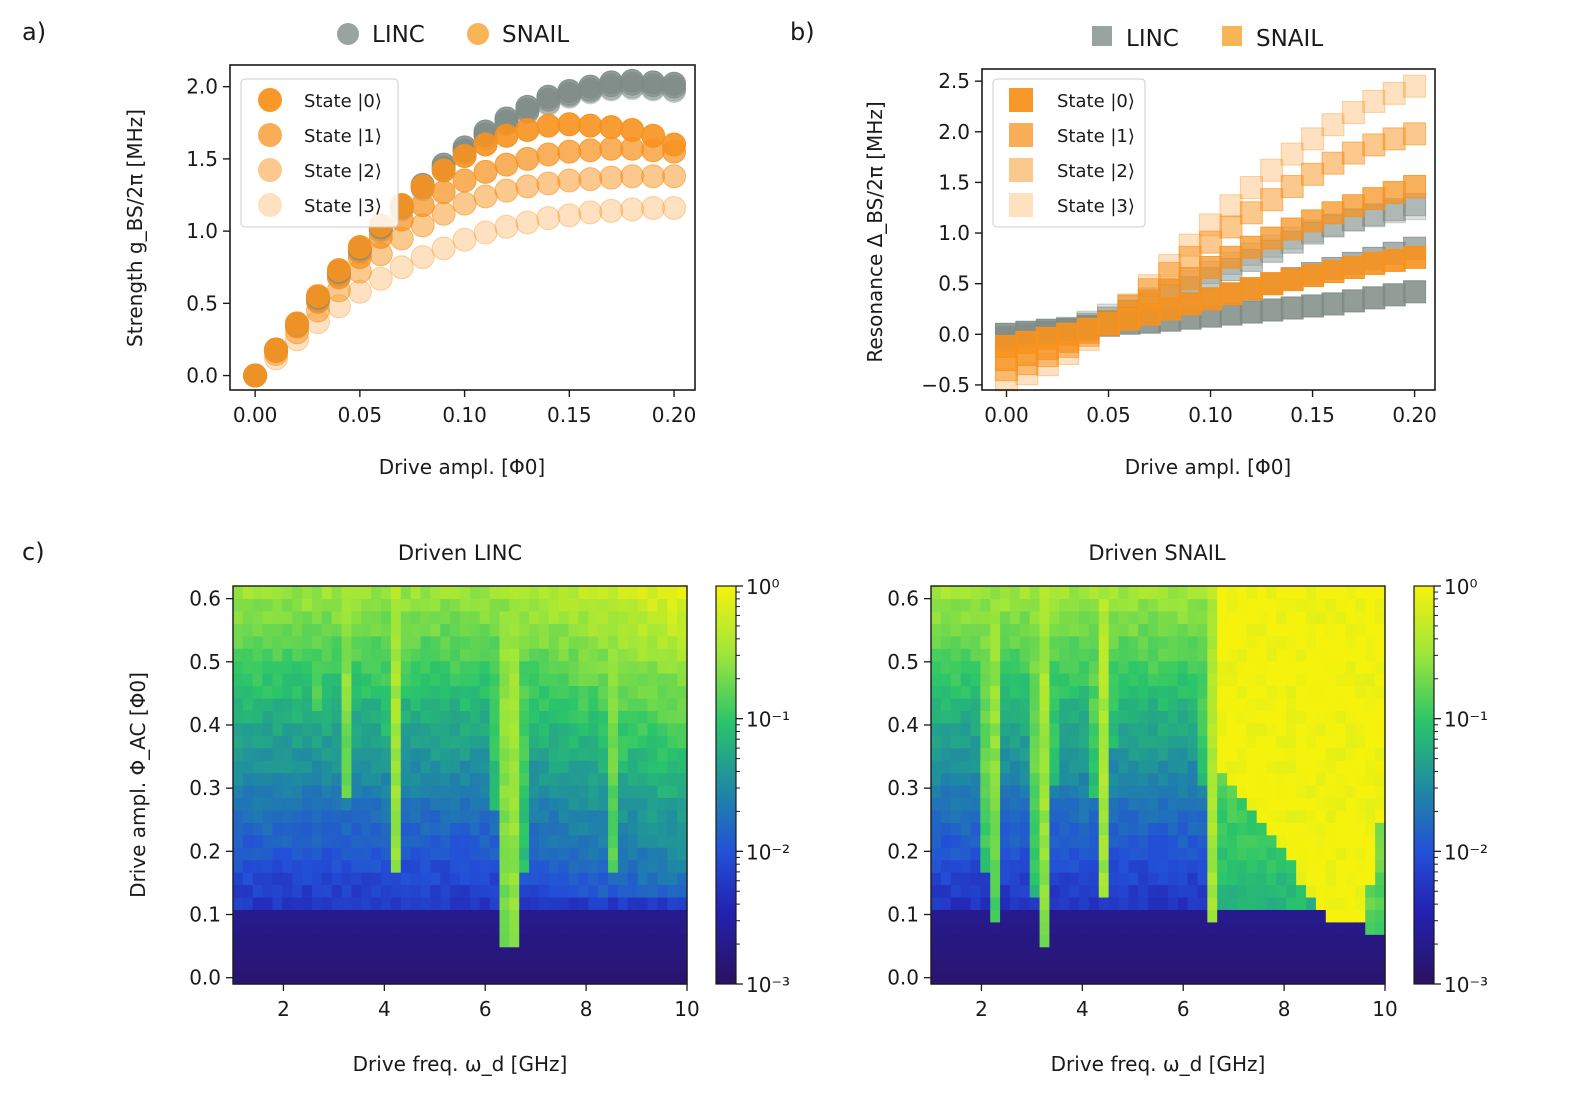 The width and height of the screenshot is (1576, 1100). Describe the element at coordinates (726, 785) in the screenshot. I see `colorbar-linc` at that location.